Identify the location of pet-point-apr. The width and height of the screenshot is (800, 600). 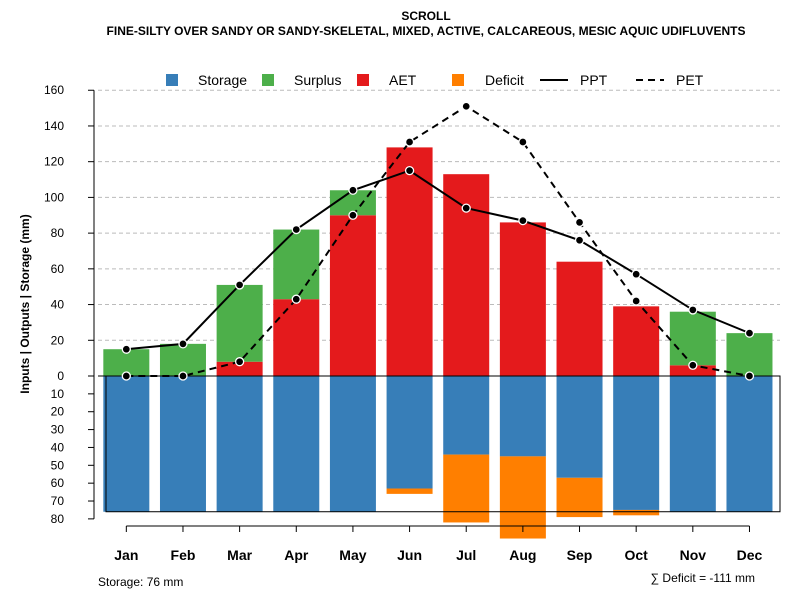
(296, 299).